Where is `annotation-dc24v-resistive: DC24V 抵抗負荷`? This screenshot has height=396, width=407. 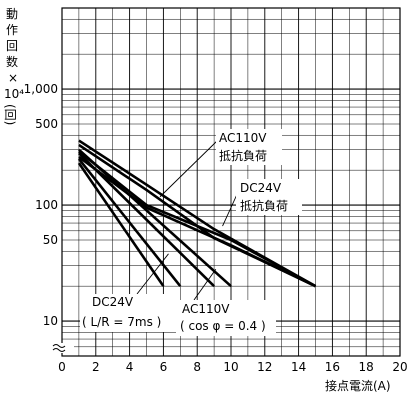
annotation-dc24v-resistive: DC24V 抵抗負荷 is located at coordinates (269, 197).